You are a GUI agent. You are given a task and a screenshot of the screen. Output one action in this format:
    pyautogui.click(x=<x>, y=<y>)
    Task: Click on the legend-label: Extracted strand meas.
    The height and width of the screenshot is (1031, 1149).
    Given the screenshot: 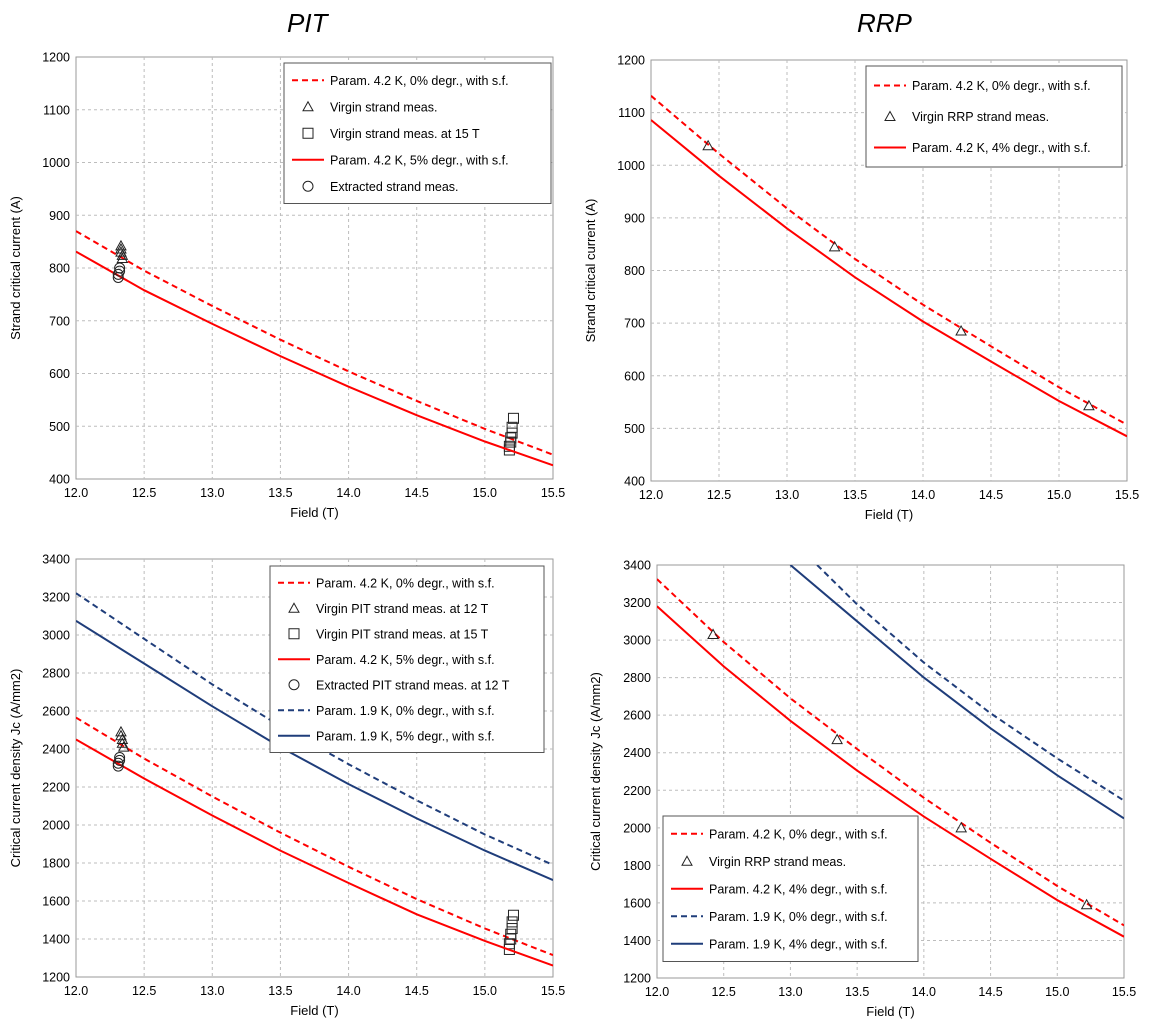 What is the action you would take?
    pyautogui.click(x=394, y=187)
    